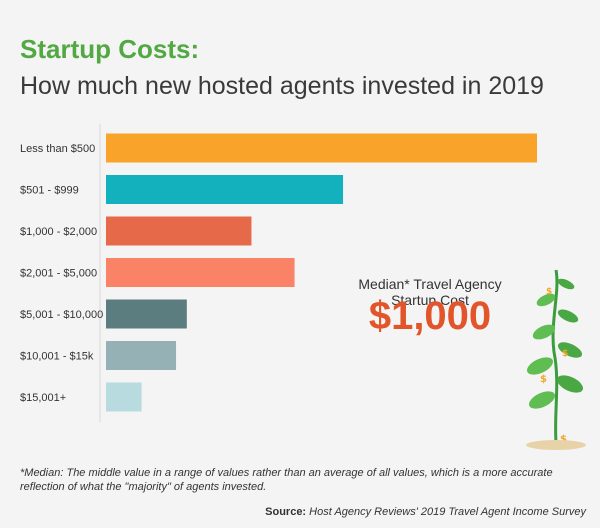 Image resolution: width=600 pixels, height=528 pixels. What do you see at coordinates (286, 512) in the screenshot?
I see `source-label: Source:` at bounding box center [286, 512].